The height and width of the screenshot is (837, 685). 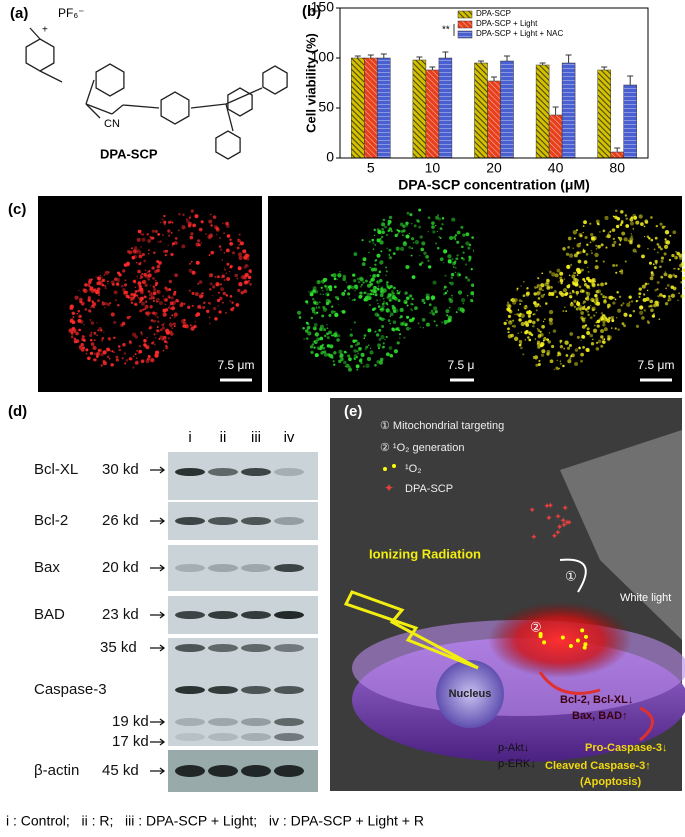 What do you see at coordinates (394, 466) in the screenshot?
I see `legend-dot` at bounding box center [394, 466].